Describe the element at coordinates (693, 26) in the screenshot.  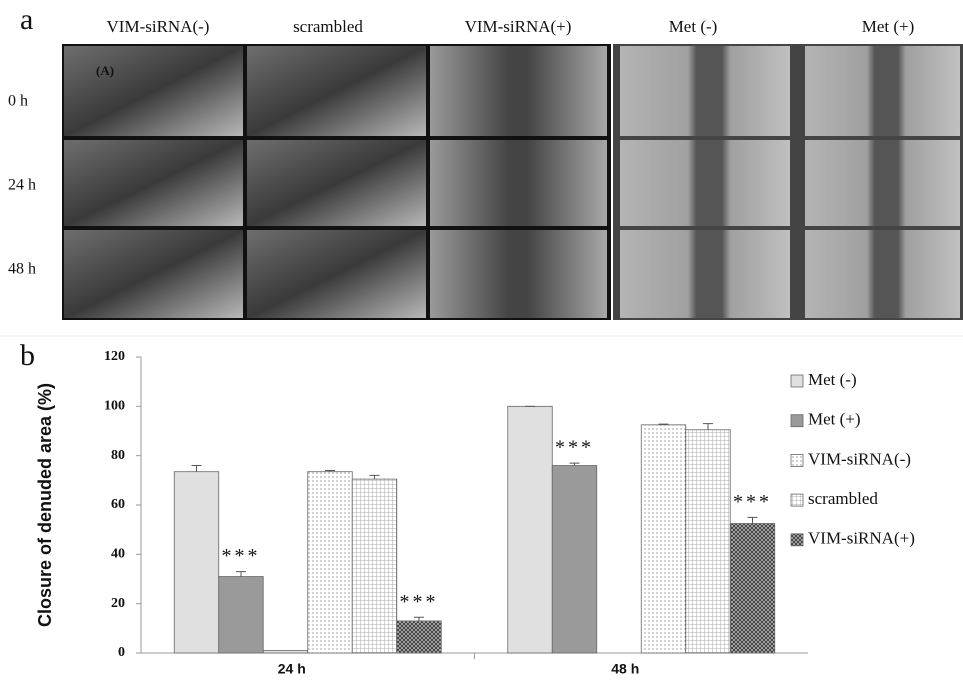
I see `column-label: Met (-)` at that location.